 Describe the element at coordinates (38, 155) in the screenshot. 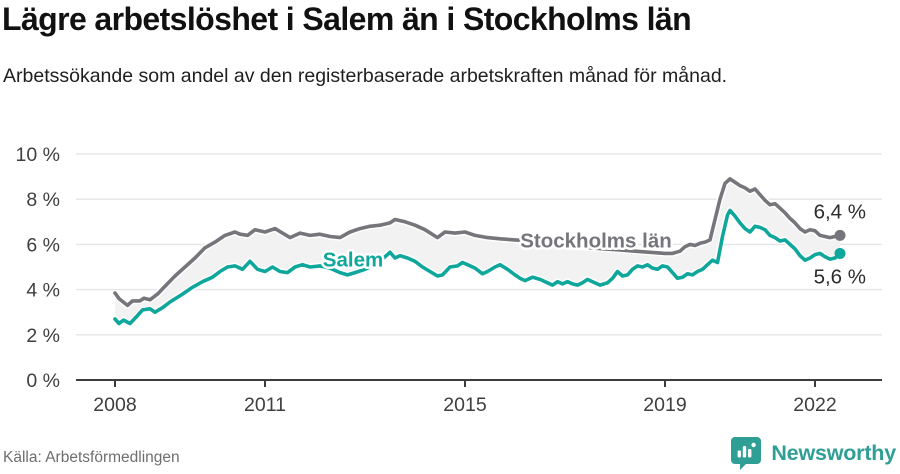

I see `y-tick-label: 10 %` at that location.